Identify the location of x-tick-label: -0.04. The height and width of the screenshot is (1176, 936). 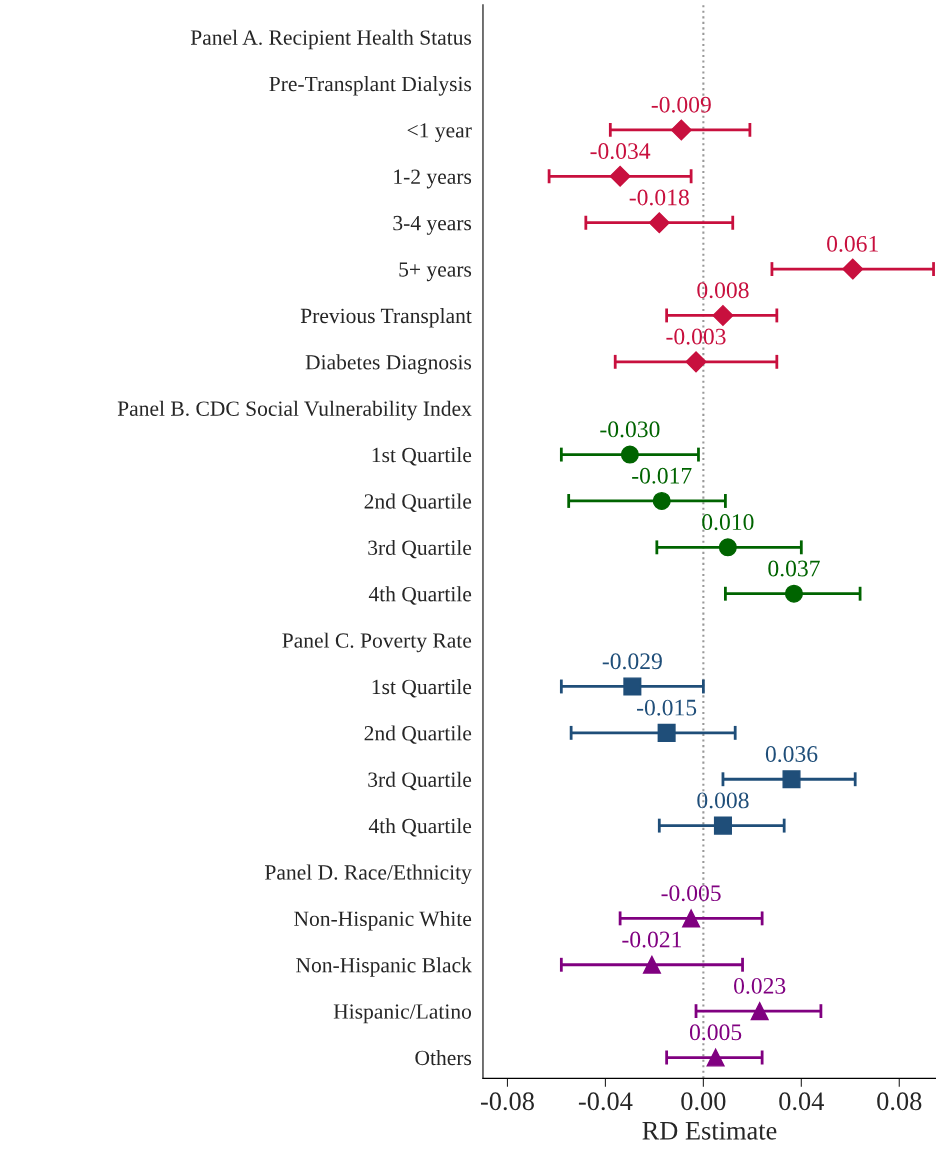
(605, 1101).